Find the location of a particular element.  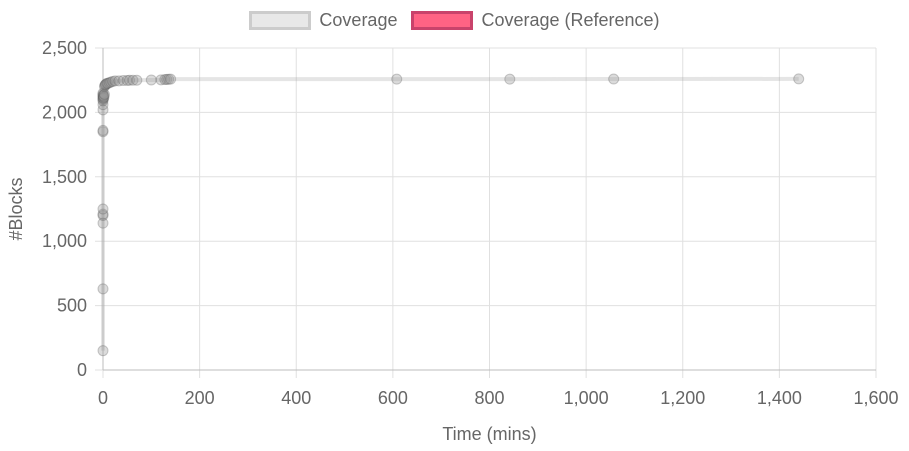

x-tick-label: 600 is located at coordinates (393, 398).